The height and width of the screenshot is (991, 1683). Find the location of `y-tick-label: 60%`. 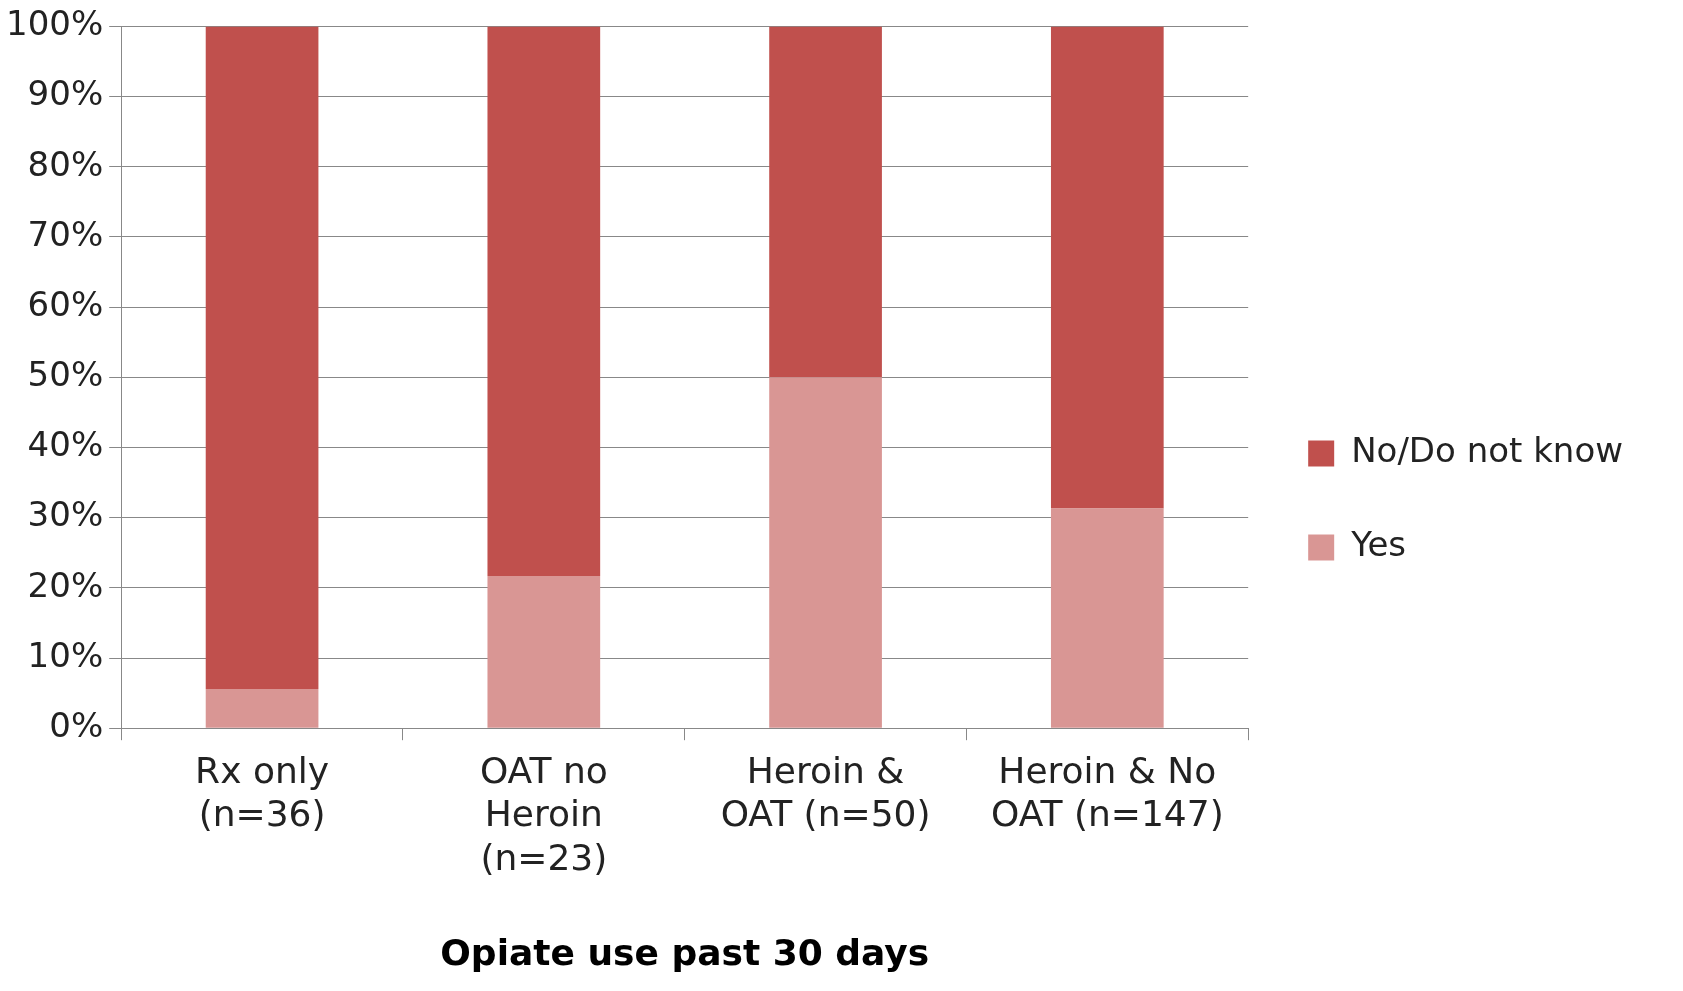

y-tick-label: 60% is located at coordinates (65, 303).